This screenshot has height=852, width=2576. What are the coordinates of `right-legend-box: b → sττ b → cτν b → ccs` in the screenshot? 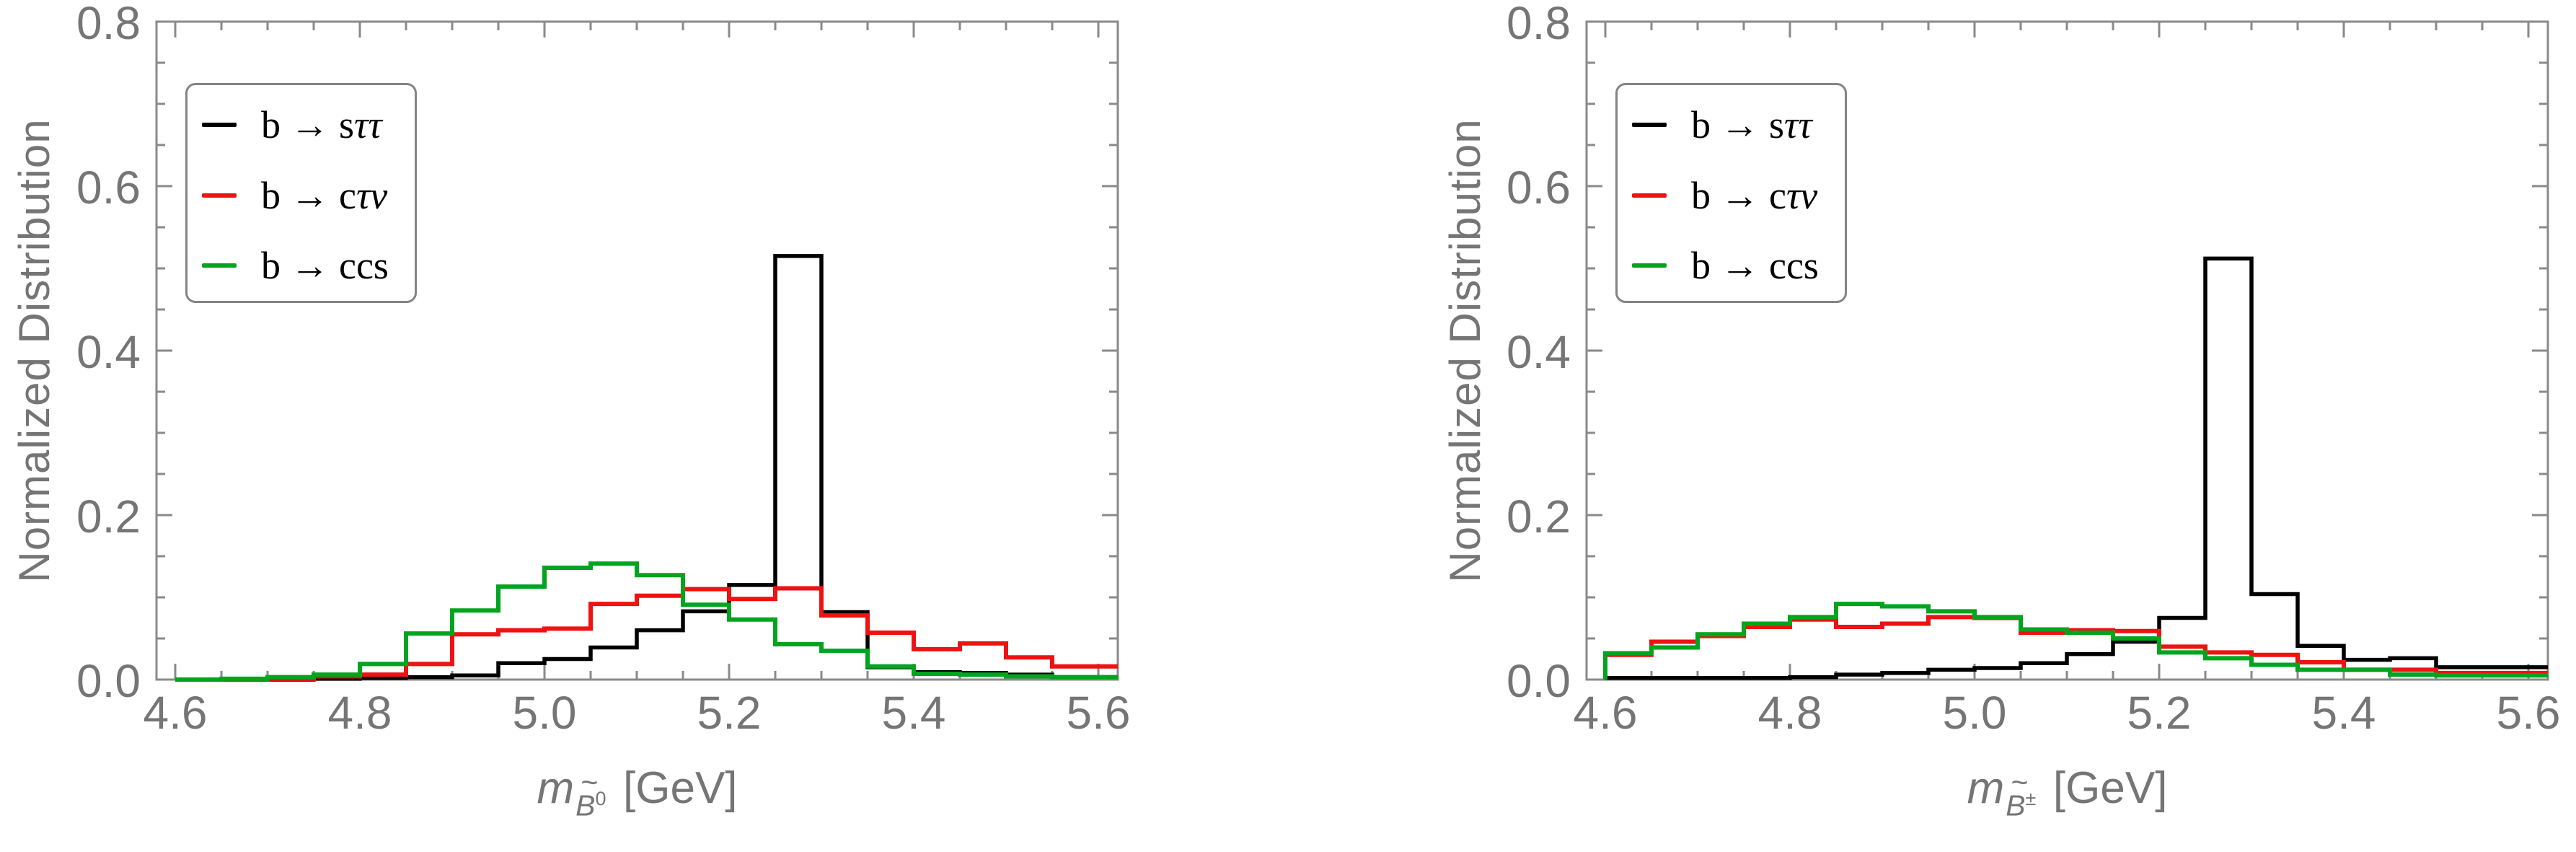 It's located at (1731, 193).